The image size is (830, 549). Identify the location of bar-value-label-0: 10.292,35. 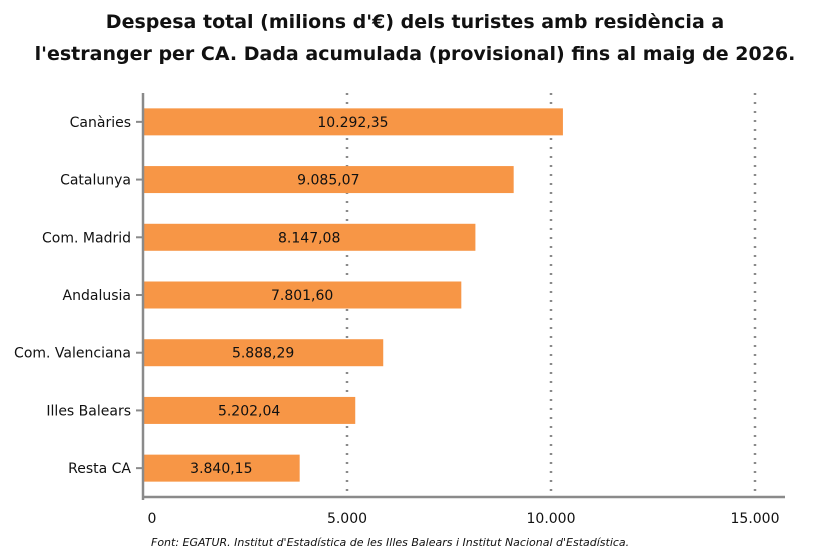
(352, 123).